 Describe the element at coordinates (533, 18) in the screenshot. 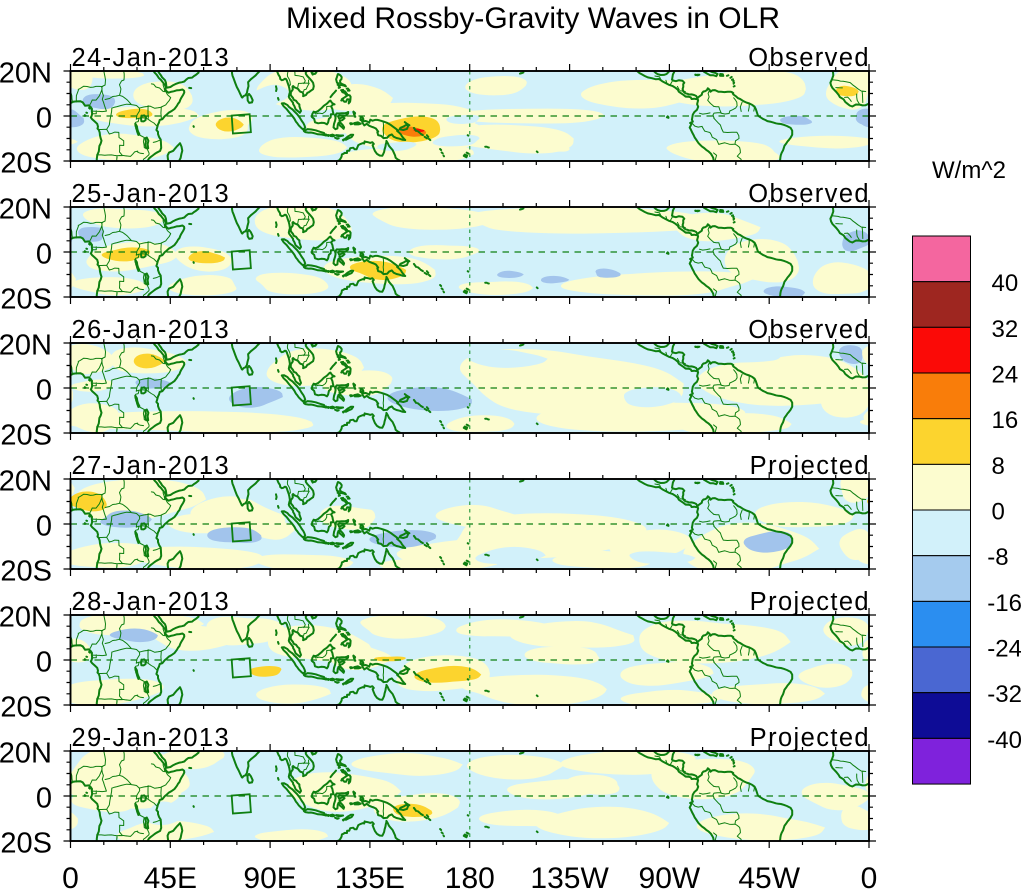

I see `svg-text:Mixed Rossby-Gravity Waves in: Mixed Rossby-Gravity Waves in OLR` at that location.